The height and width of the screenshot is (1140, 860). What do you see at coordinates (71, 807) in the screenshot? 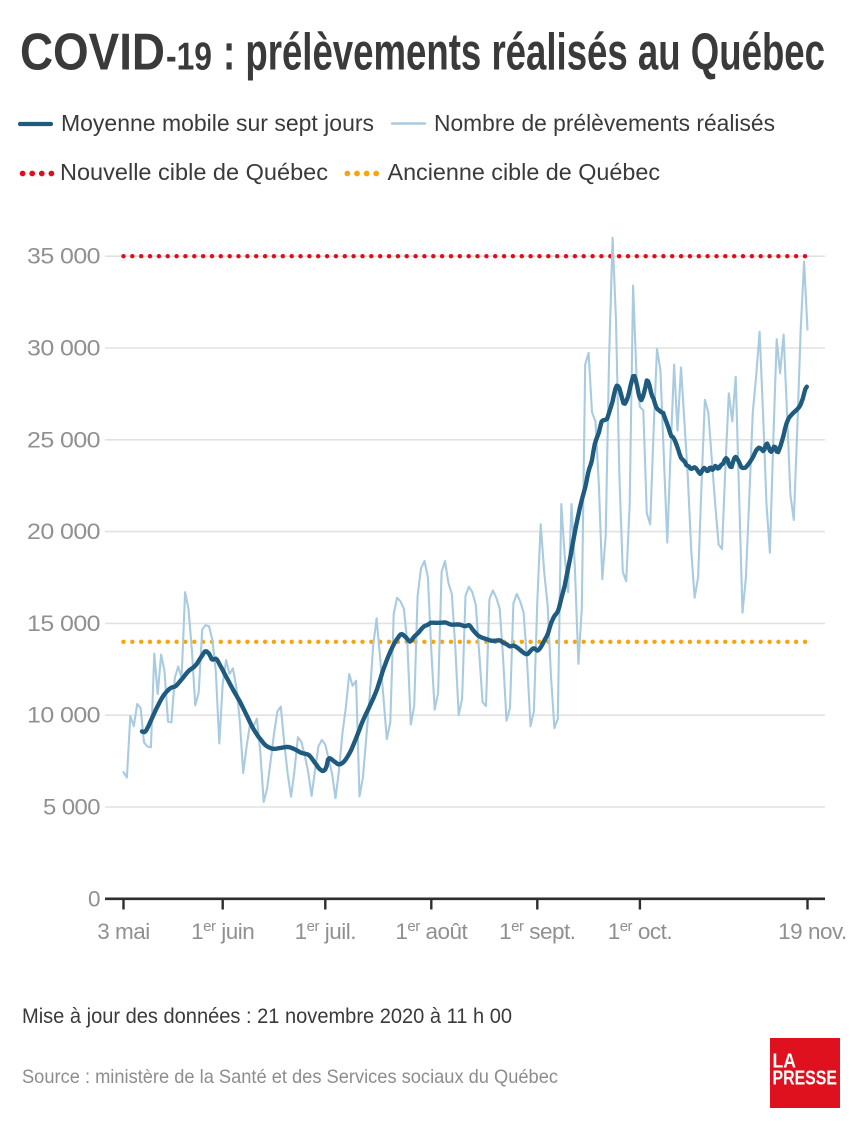
I see `svg-text: 5 000` at bounding box center [71, 807].